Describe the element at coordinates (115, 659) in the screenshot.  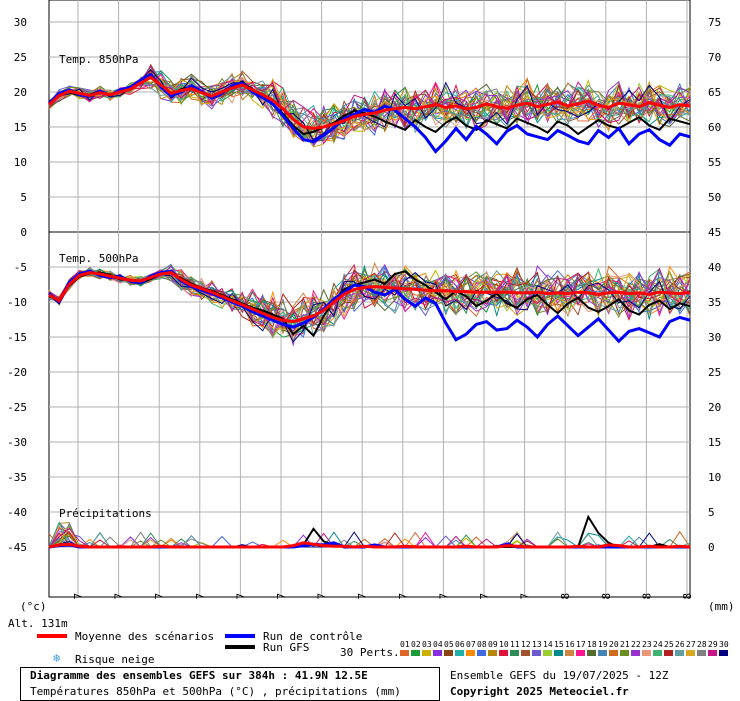
I see `snow-legend-label: Risque neige` at that location.